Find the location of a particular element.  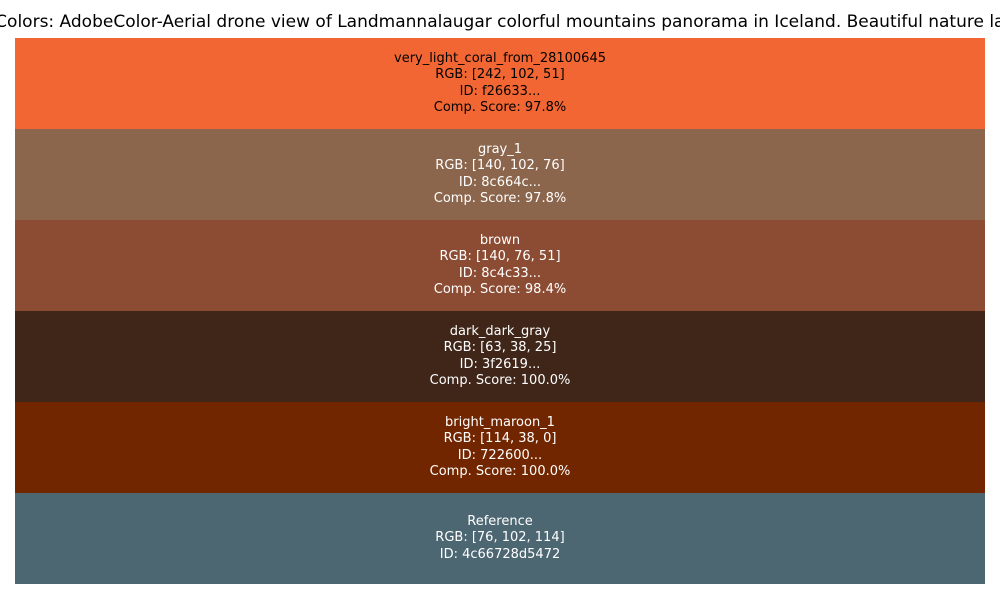

swatch-rgb: RGB: [140, 102, 76] is located at coordinates (500, 166).